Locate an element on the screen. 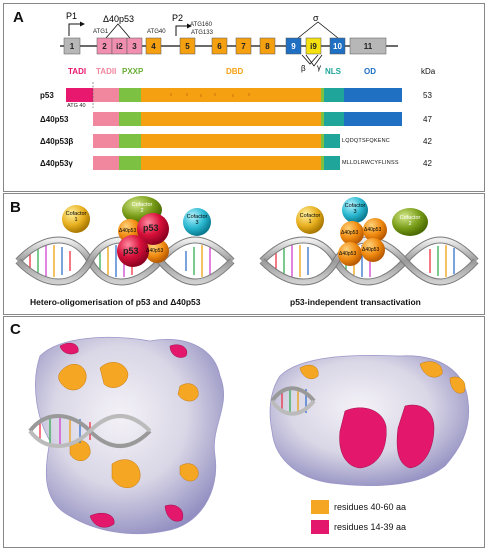 The image size is (488, 550). d40-label-r4: Δ40p53 is located at coordinates (371, 250).